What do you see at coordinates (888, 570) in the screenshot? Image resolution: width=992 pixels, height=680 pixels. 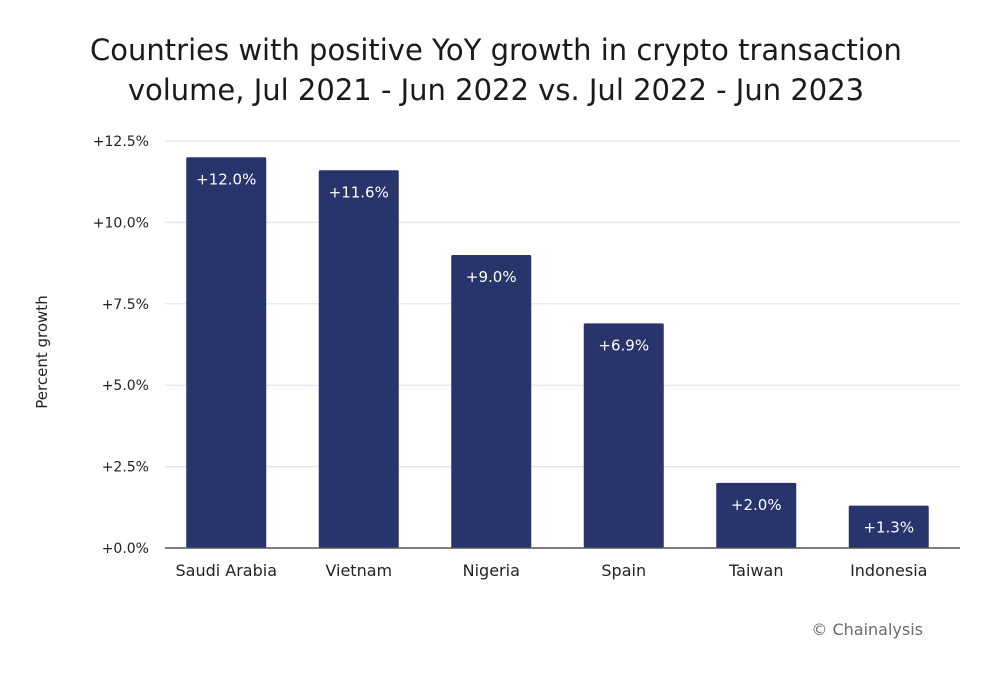 I see `x-tick-label: Indonesia` at bounding box center [888, 570].